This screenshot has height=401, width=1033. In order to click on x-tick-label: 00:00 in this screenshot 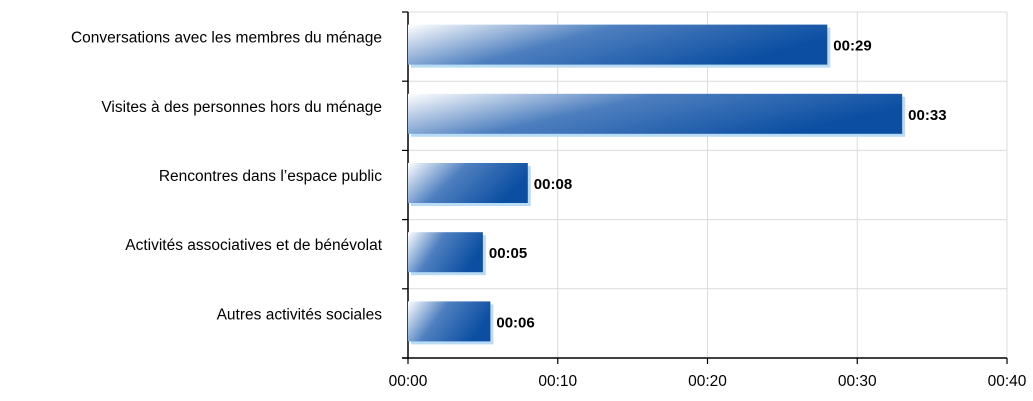, I will do `click(408, 381)`.